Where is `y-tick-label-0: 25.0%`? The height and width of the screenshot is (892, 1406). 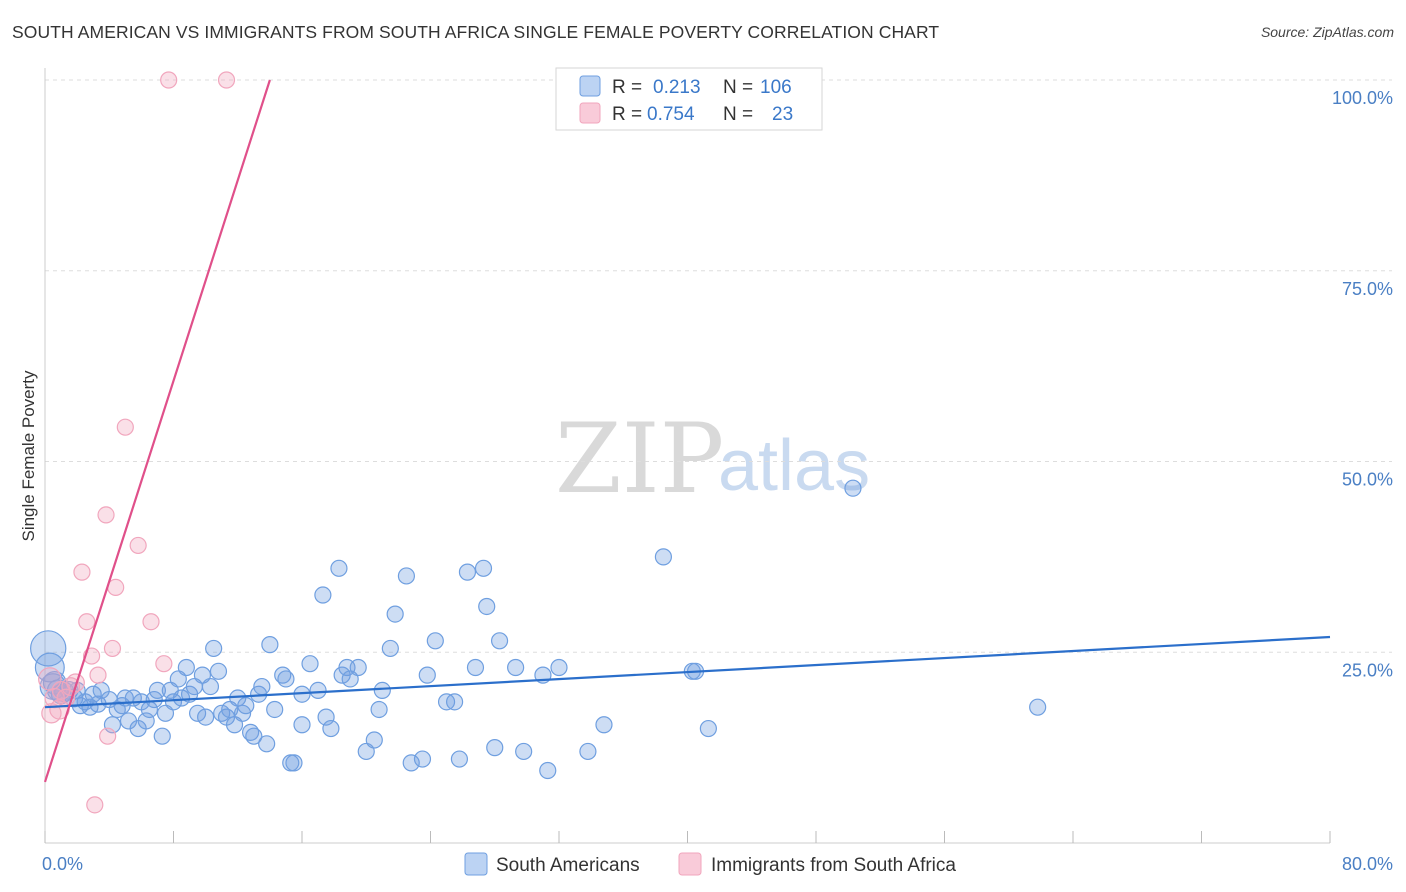
y-tick-label-0: 25.0% is located at coordinates (1367, 670).